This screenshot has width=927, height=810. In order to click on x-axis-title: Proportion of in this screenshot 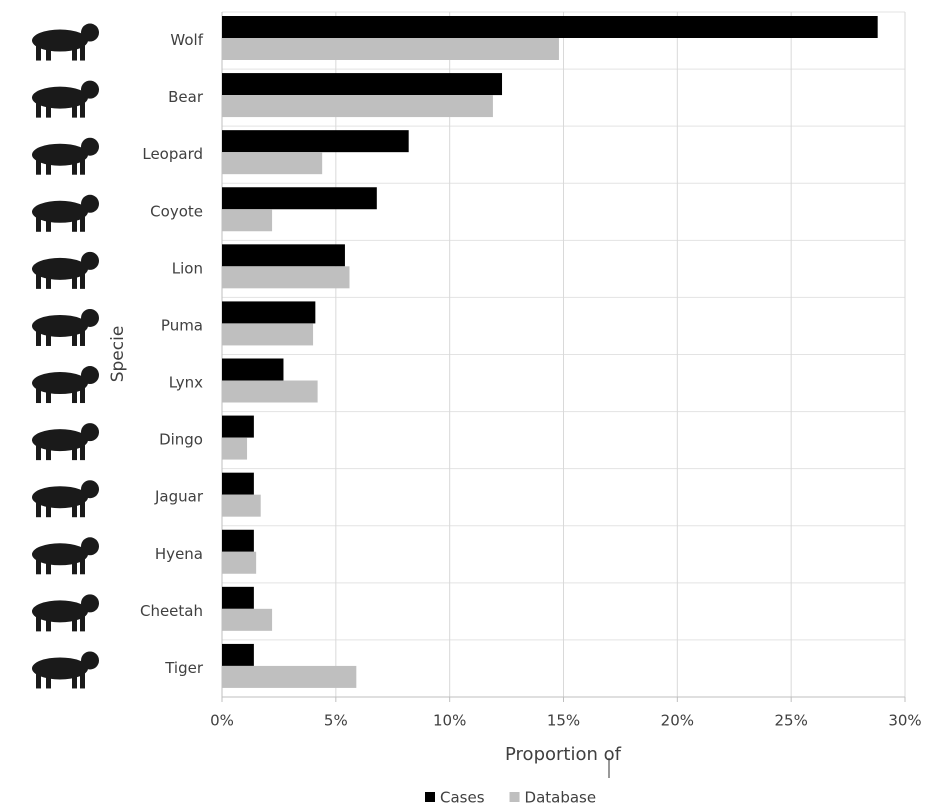, I will do `click(563, 754)`.